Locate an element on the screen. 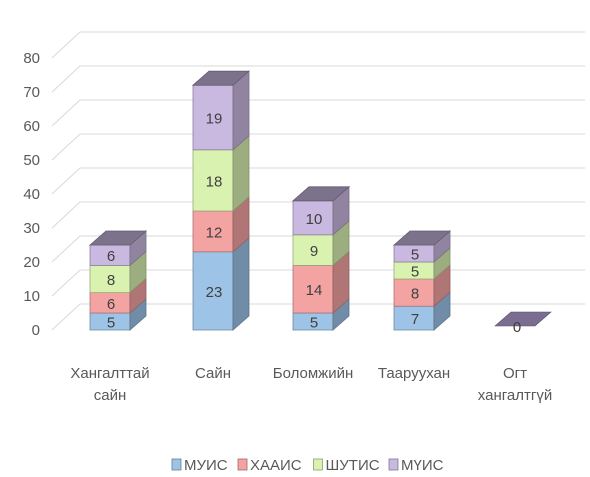 The height and width of the screenshot is (477, 590). category-label: Сайн is located at coordinates (213, 373).